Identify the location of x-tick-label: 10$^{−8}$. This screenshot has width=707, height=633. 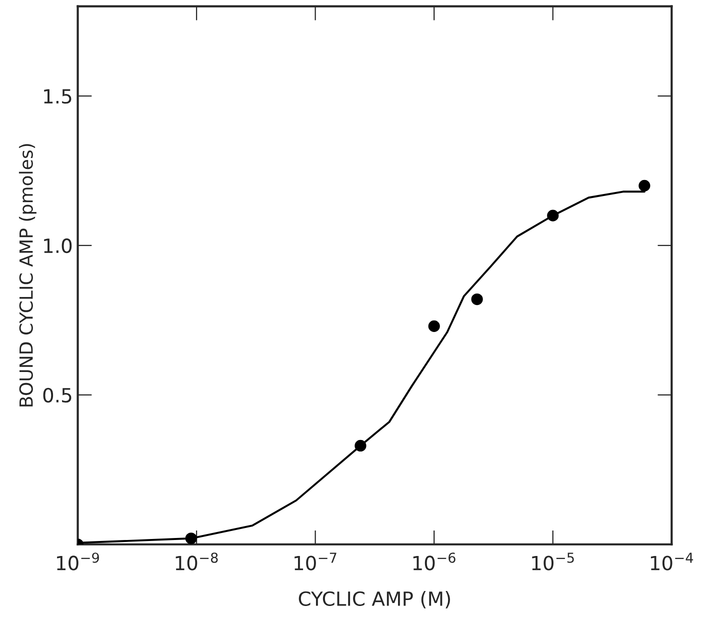
(197, 561).